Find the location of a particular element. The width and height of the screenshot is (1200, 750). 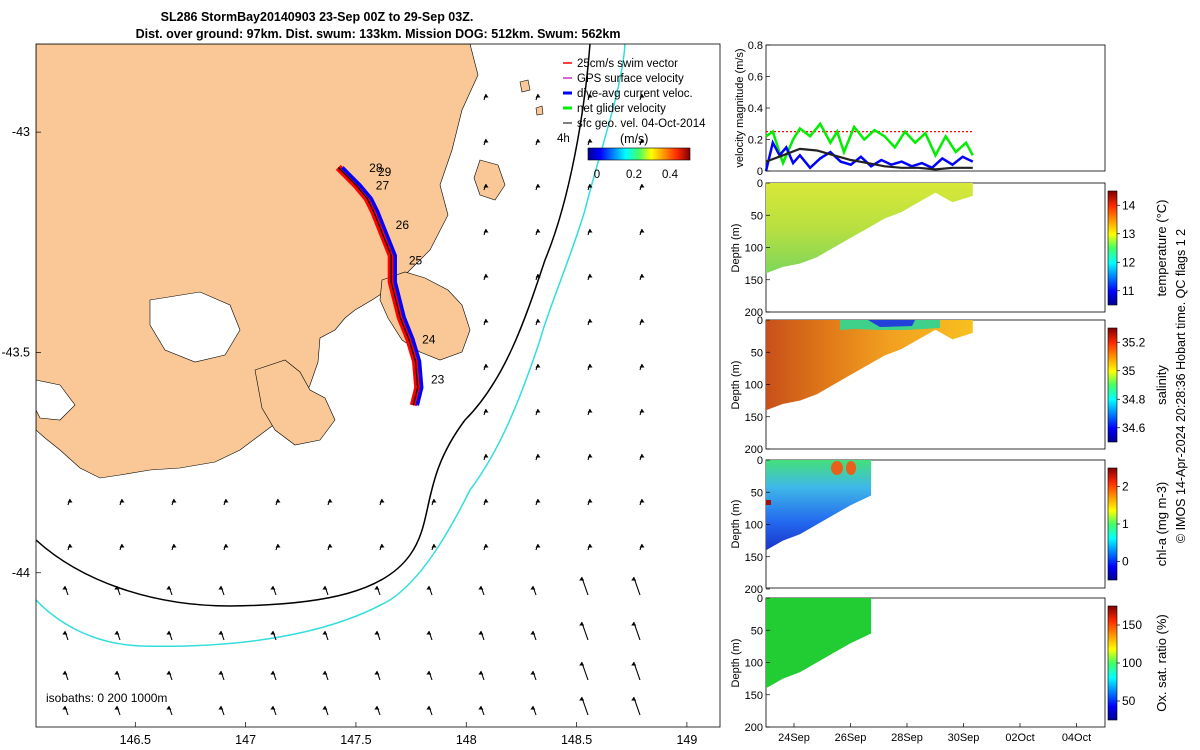

salinity-clabel: salinity is located at coordinates (1161, 385).